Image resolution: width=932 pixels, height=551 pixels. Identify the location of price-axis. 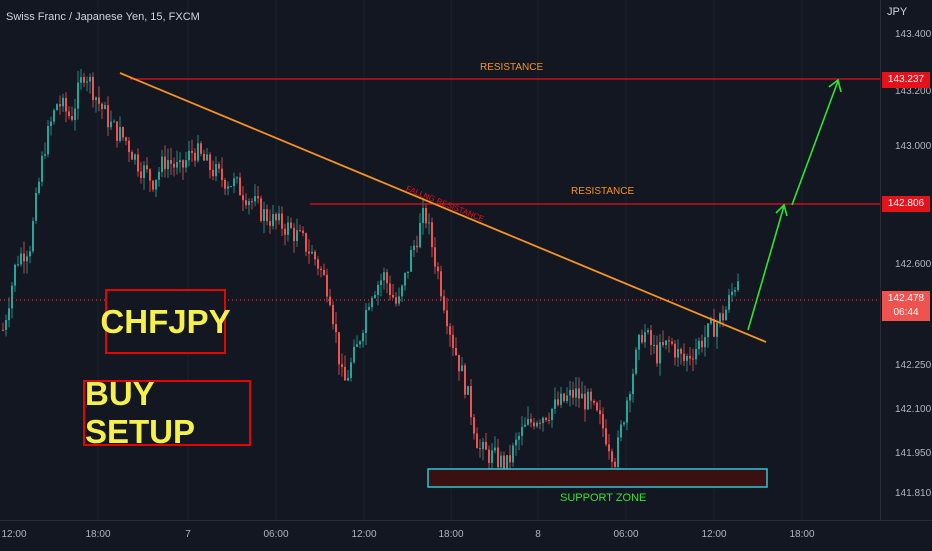
(906, 260).